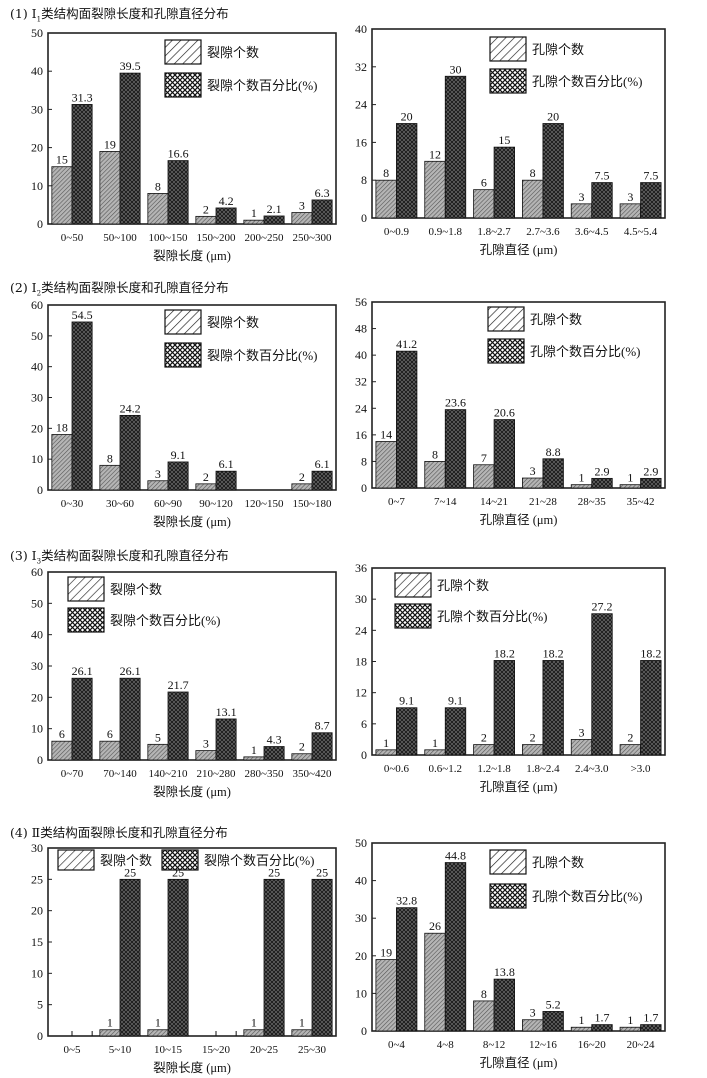 This screenshot has width=707, height=1078. I want to click on percent-label: 2.1, so click(274, 209).